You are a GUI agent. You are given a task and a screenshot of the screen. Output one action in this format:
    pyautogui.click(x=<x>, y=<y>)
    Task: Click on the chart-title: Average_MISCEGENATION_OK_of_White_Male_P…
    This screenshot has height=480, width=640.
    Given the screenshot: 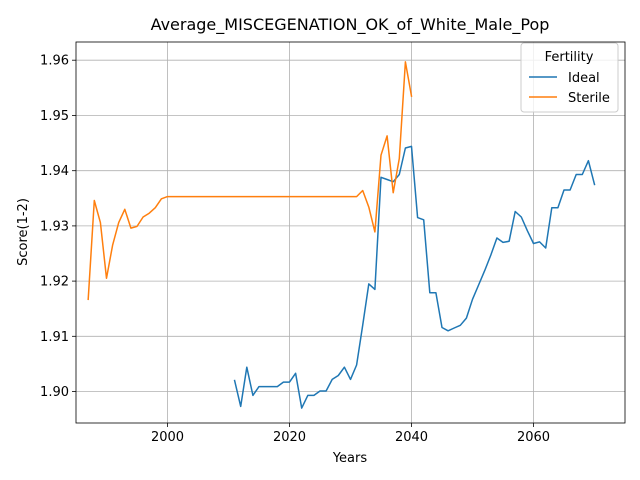 What is the action you would take?
    pyautogui.click(x=350, y=25)
    